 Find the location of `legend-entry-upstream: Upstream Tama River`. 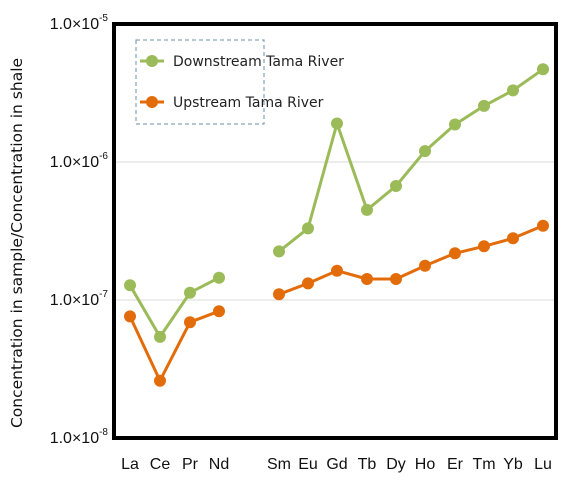

legend-entry-upstream: Upstream Tama River is located at coordinates (232, 103).